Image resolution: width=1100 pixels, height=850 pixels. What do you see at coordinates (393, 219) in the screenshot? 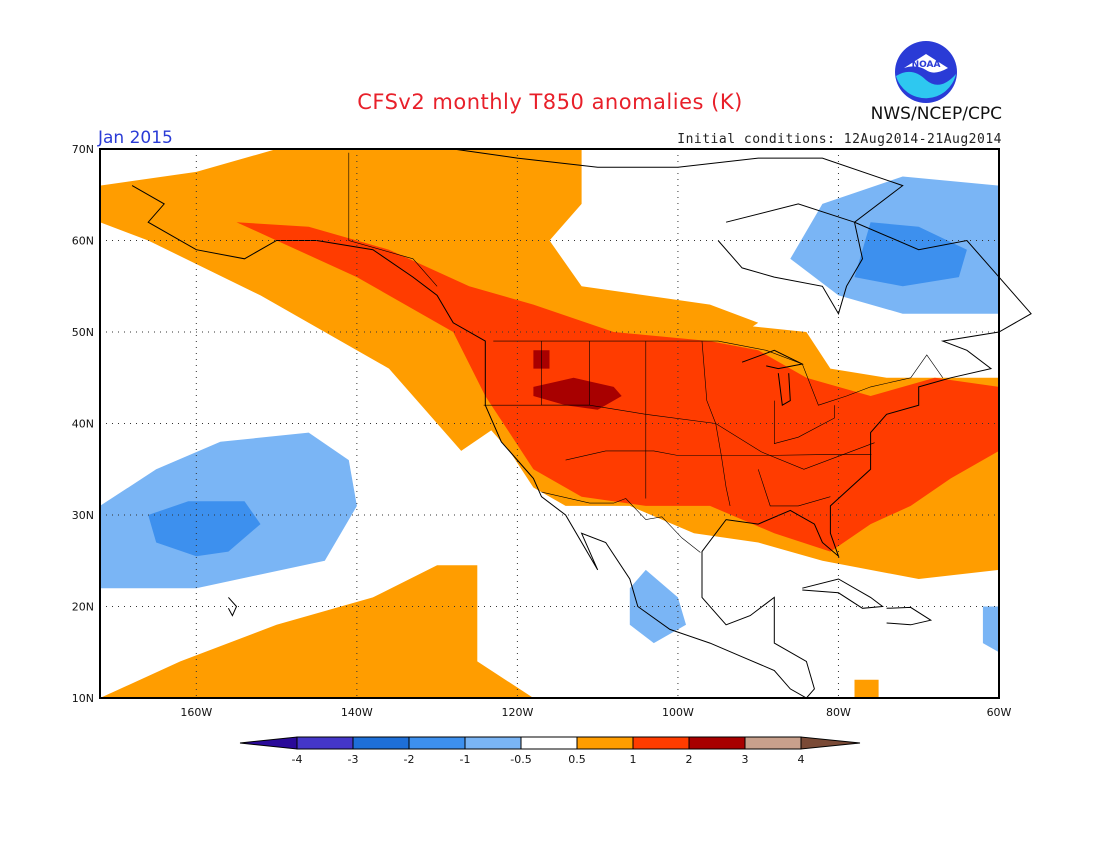
I see `border-canada-us` at bounding box center [393, 219].